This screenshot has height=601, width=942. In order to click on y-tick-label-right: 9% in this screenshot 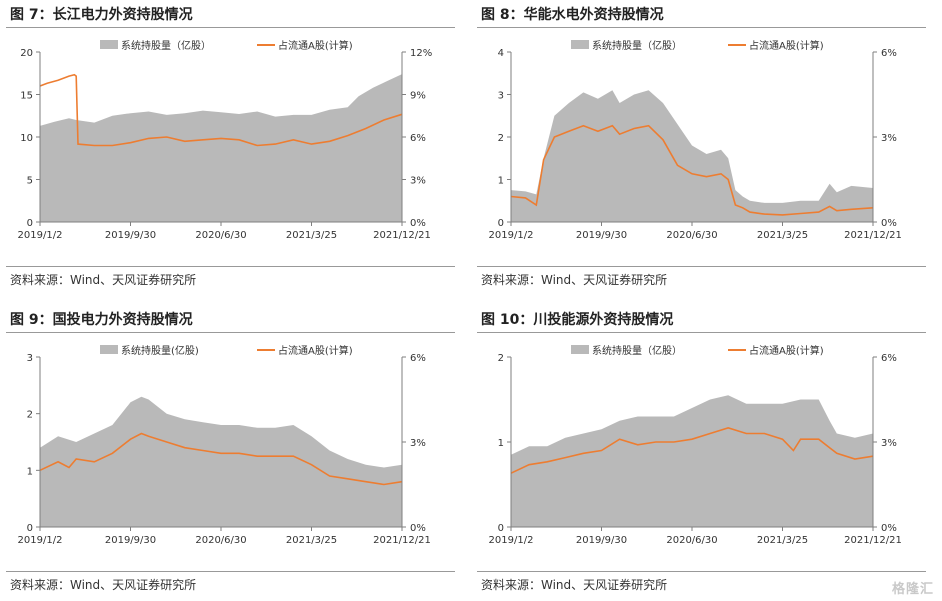, I will do `click(418, 96)`.